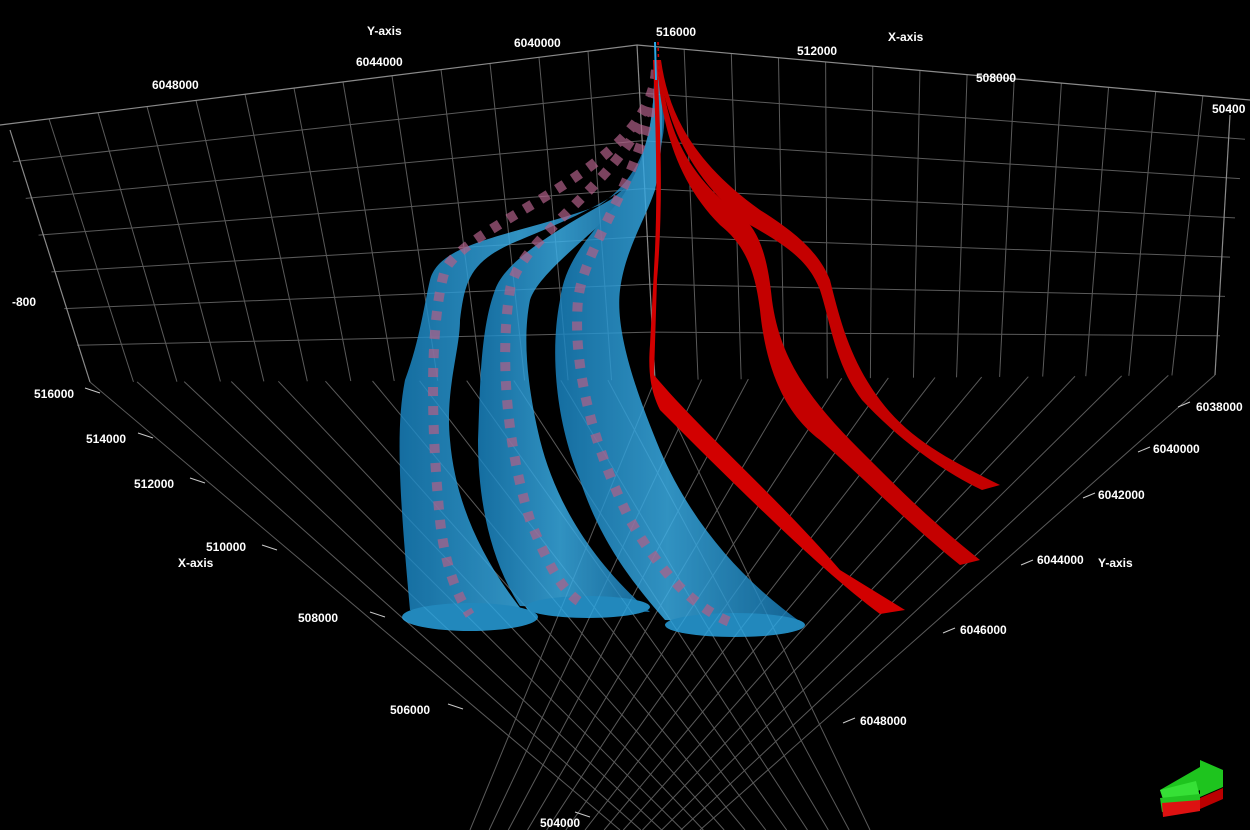  I want to click on x-front-tick-2: 512000, so click(154, 484).